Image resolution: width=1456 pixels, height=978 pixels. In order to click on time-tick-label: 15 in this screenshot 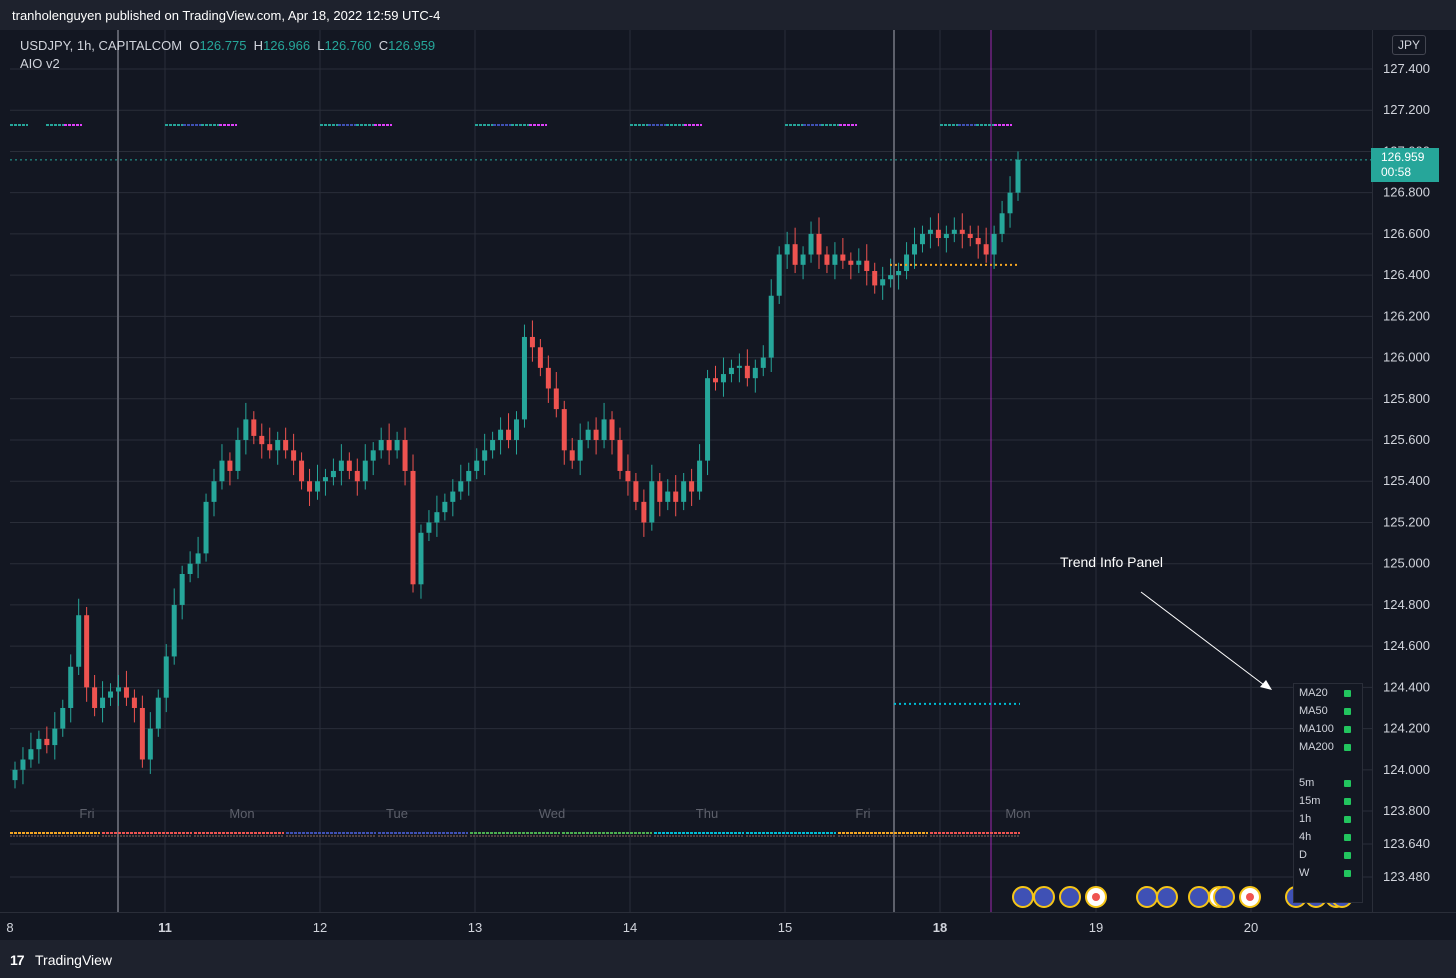, I will do `click(785, 927)`.